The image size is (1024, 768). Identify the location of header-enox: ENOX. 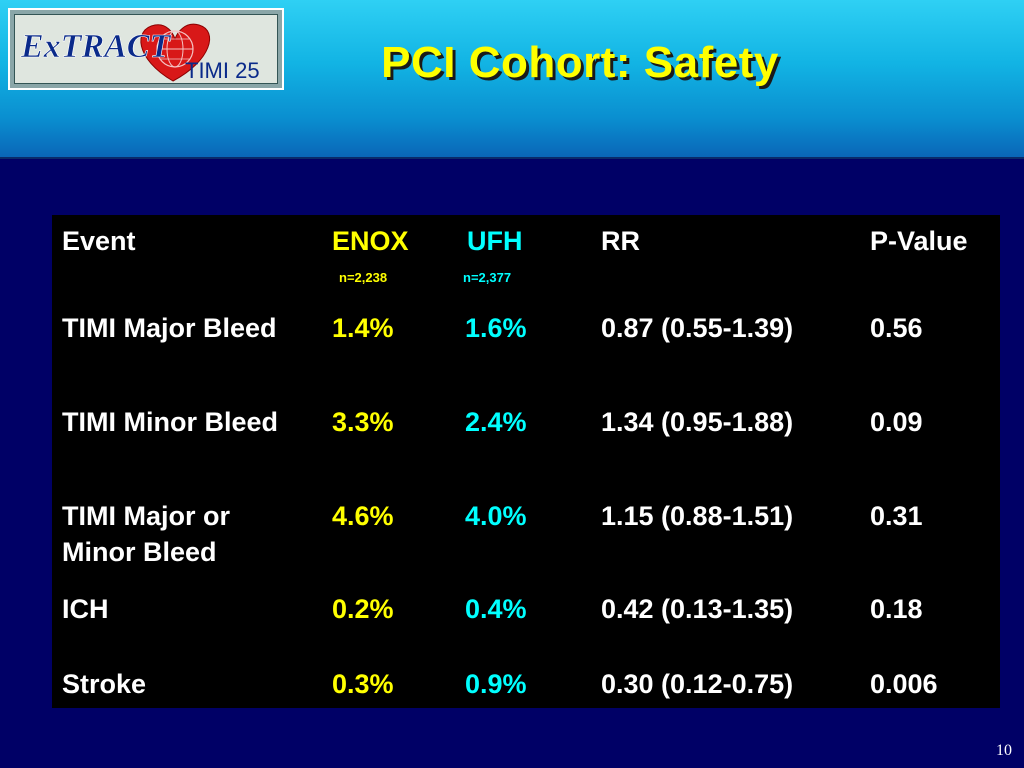
(370, 241).